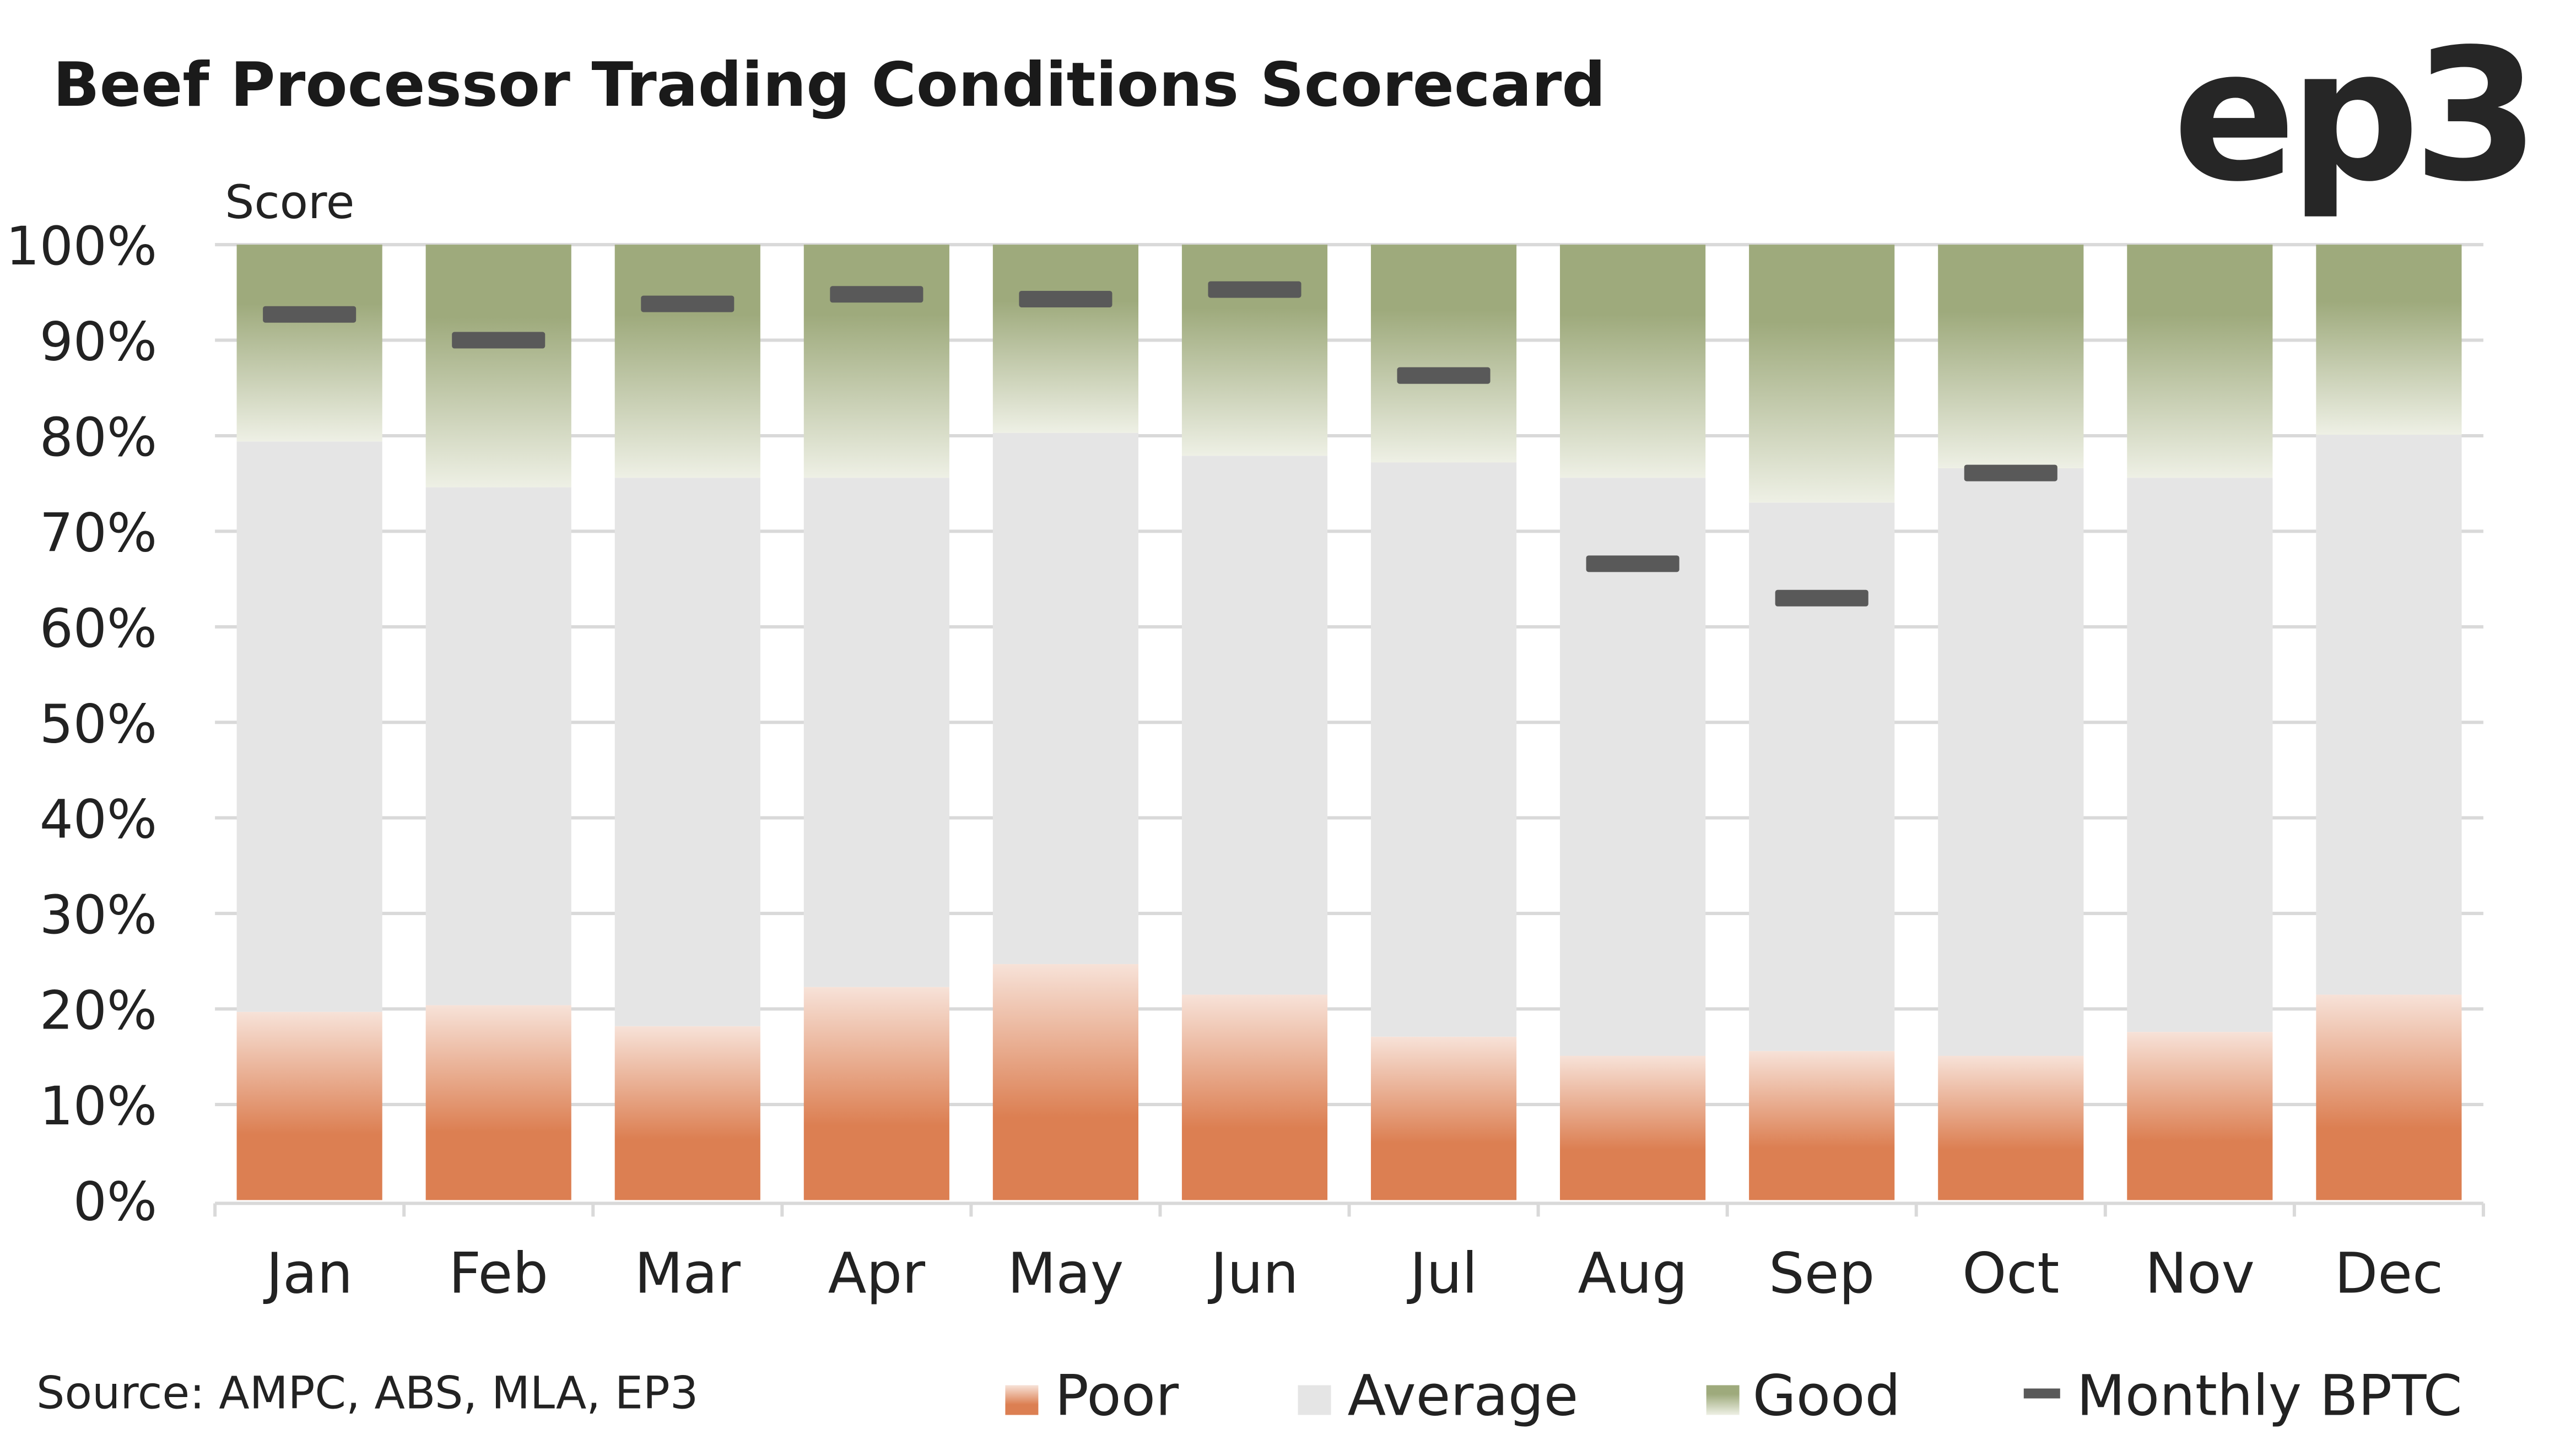  I want to click on y-ticks: 0% 10% 20% 30% 40% 50% 60% 70% 80% 90% 100%, so click(81, 723).